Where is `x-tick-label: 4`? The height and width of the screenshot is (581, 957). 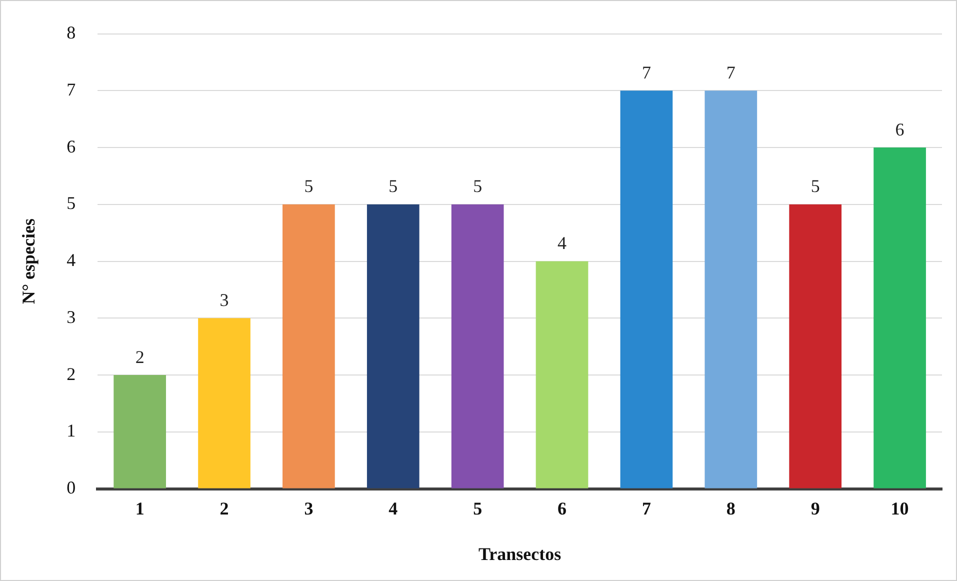
x-tick-label: 4 is located at coordinates (393, 508).